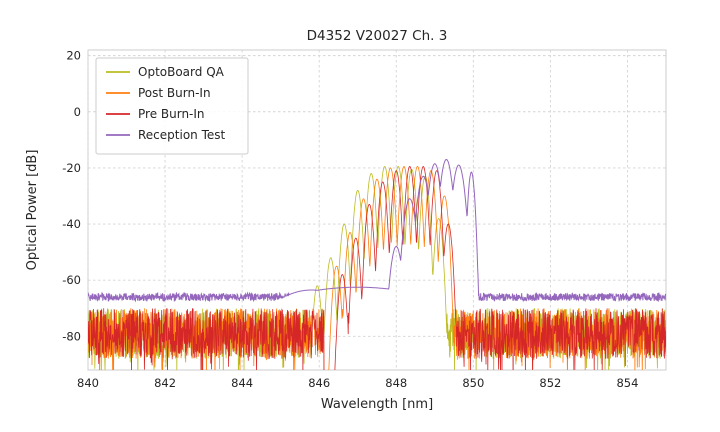 Image resolution: width=720 pixels, height=432 pixels. What do you see at coordinates (377, 404) in the screenshot?
I see `x-axis-label: Wavelength [nm]` at bounding box center [377, 404].